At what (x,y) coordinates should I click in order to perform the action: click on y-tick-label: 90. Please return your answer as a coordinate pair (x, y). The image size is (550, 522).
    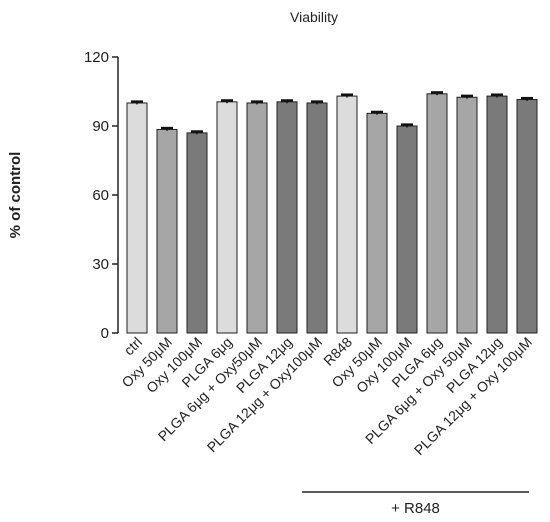
    Looking at the image, I should click on (100, 126).